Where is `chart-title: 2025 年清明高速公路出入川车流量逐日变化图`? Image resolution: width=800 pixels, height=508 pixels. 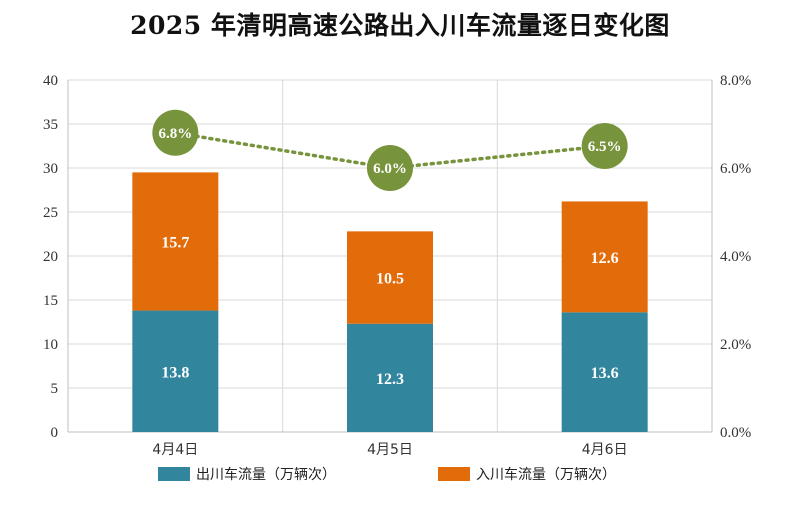 chart-title: 2025 年清明高速公路出入川车流量逐日变化图 is located at coordinates (400, 25).